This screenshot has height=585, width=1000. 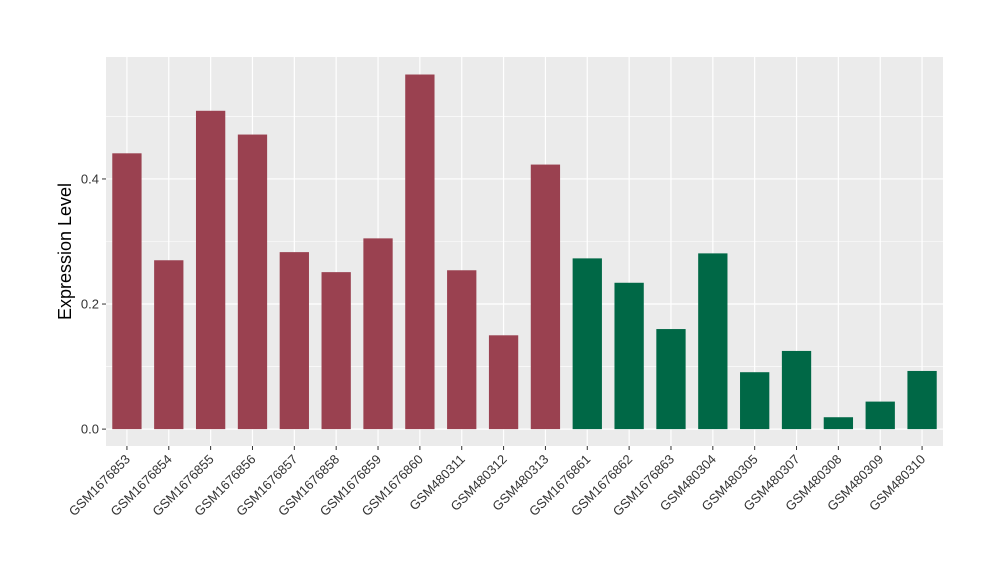 I want to click on bar-GSM480309, so click(x=880, y=415).